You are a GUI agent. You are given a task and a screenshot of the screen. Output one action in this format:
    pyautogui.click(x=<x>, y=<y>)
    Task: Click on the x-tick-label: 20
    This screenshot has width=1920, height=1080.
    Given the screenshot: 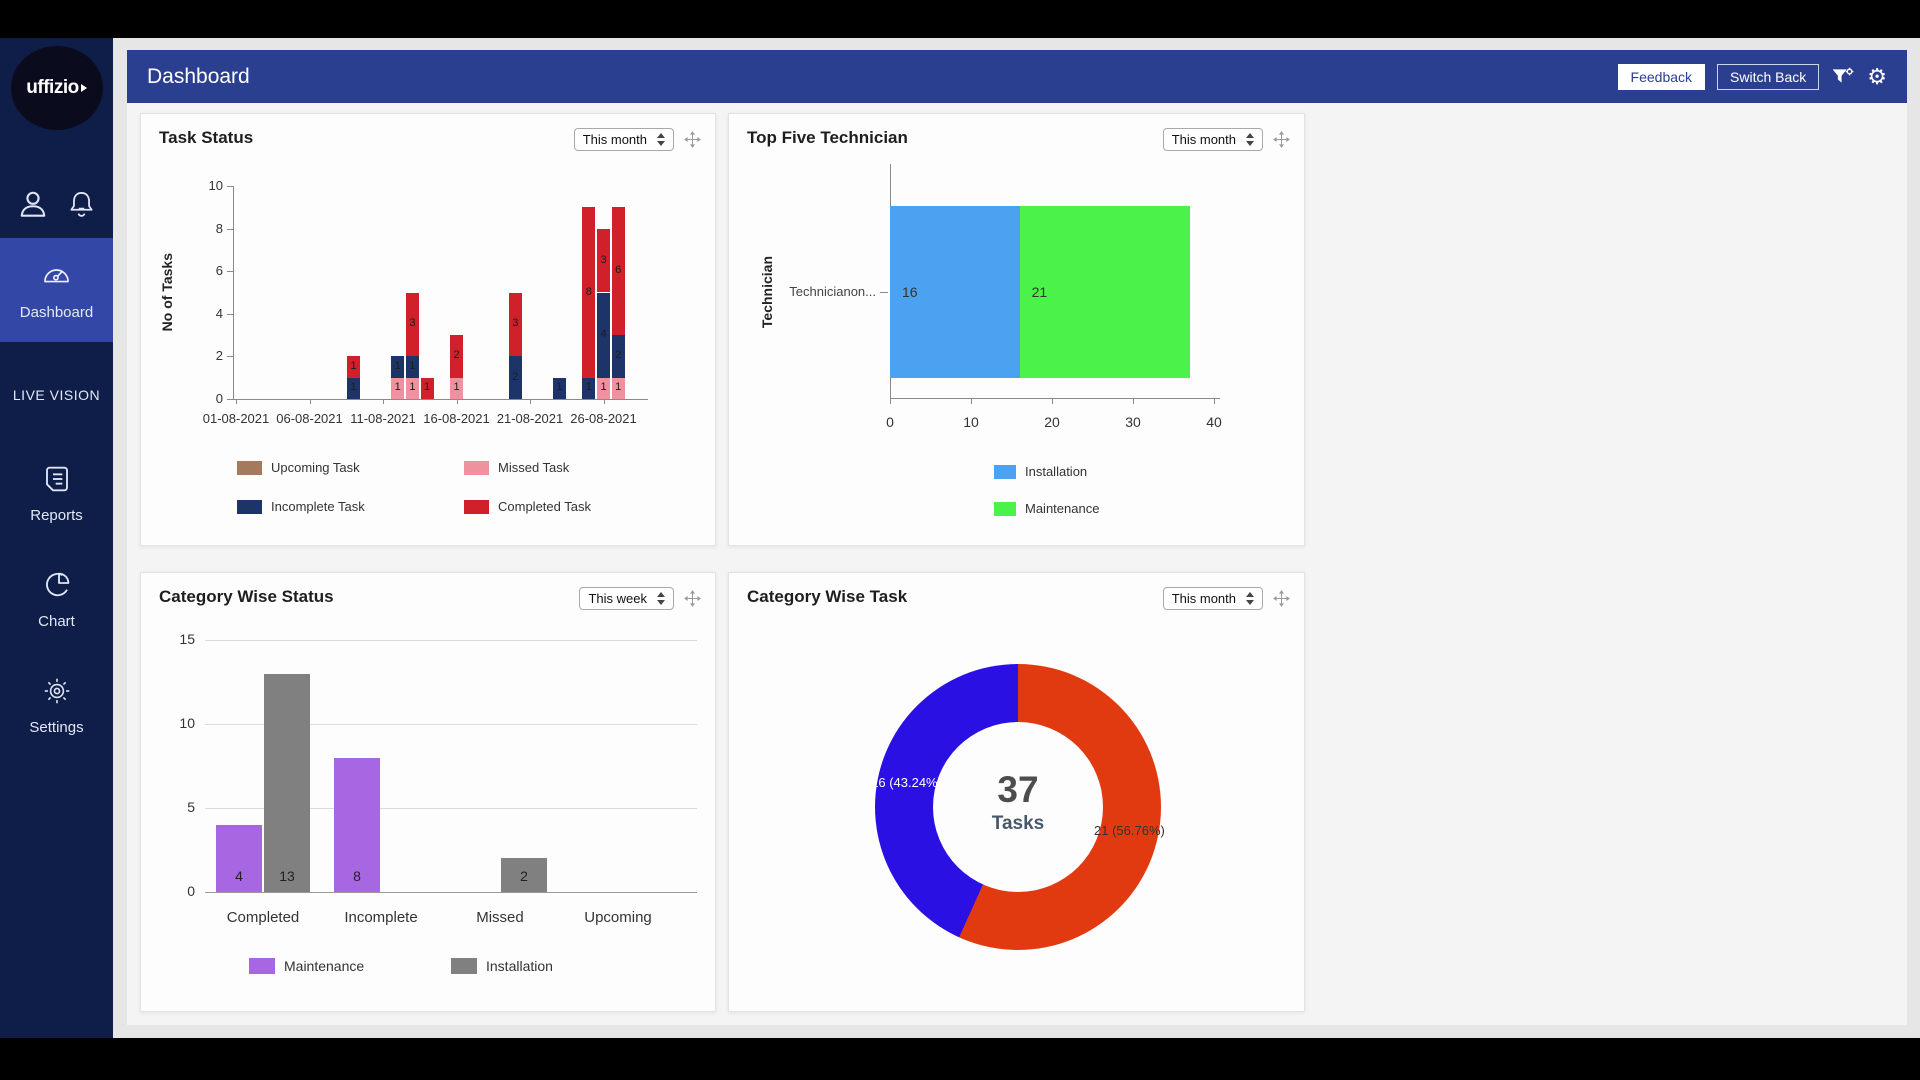 What is the action you would take?
    pyautogui.click(x=1052, y=422)
    